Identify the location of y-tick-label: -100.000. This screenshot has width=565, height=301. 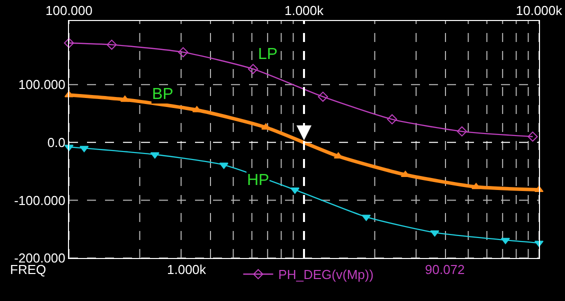
(40, 200).